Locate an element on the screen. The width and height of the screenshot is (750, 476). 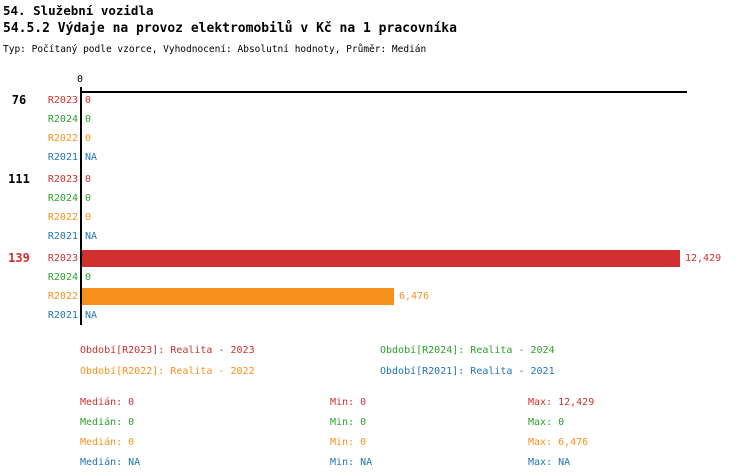
group-label: 111 is located at coordinates (19, 179).